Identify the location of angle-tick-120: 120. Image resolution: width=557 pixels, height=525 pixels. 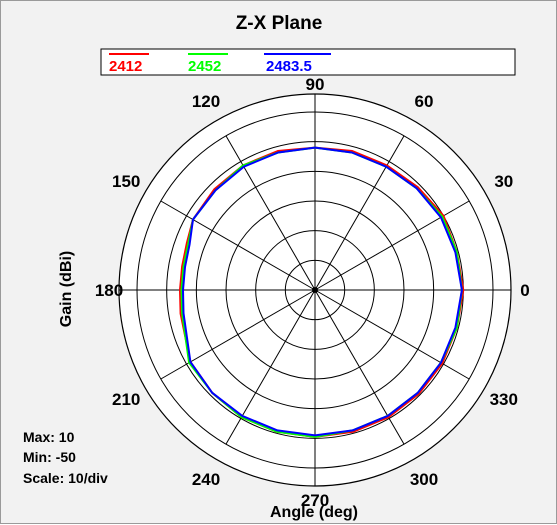
(206, 101).